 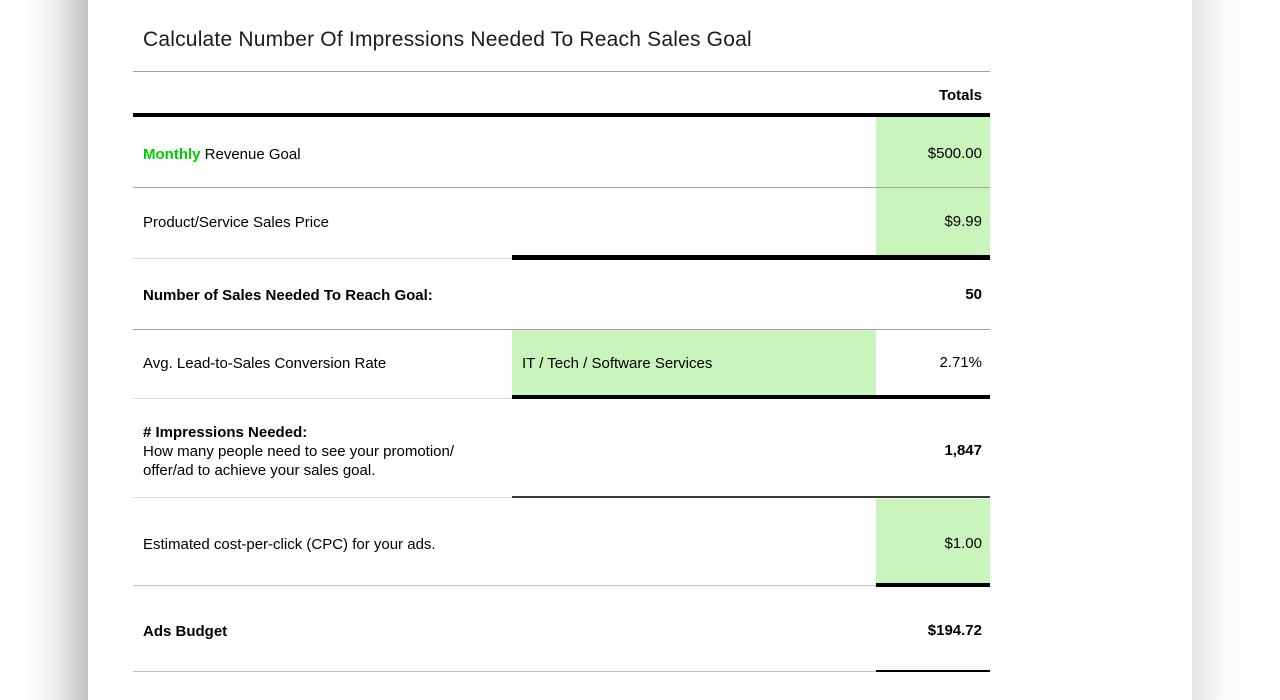 I want to click on row-label-conversion-rate: Avg. Lead-to-Sales Conversion Rate, so click(x=265, y=363).